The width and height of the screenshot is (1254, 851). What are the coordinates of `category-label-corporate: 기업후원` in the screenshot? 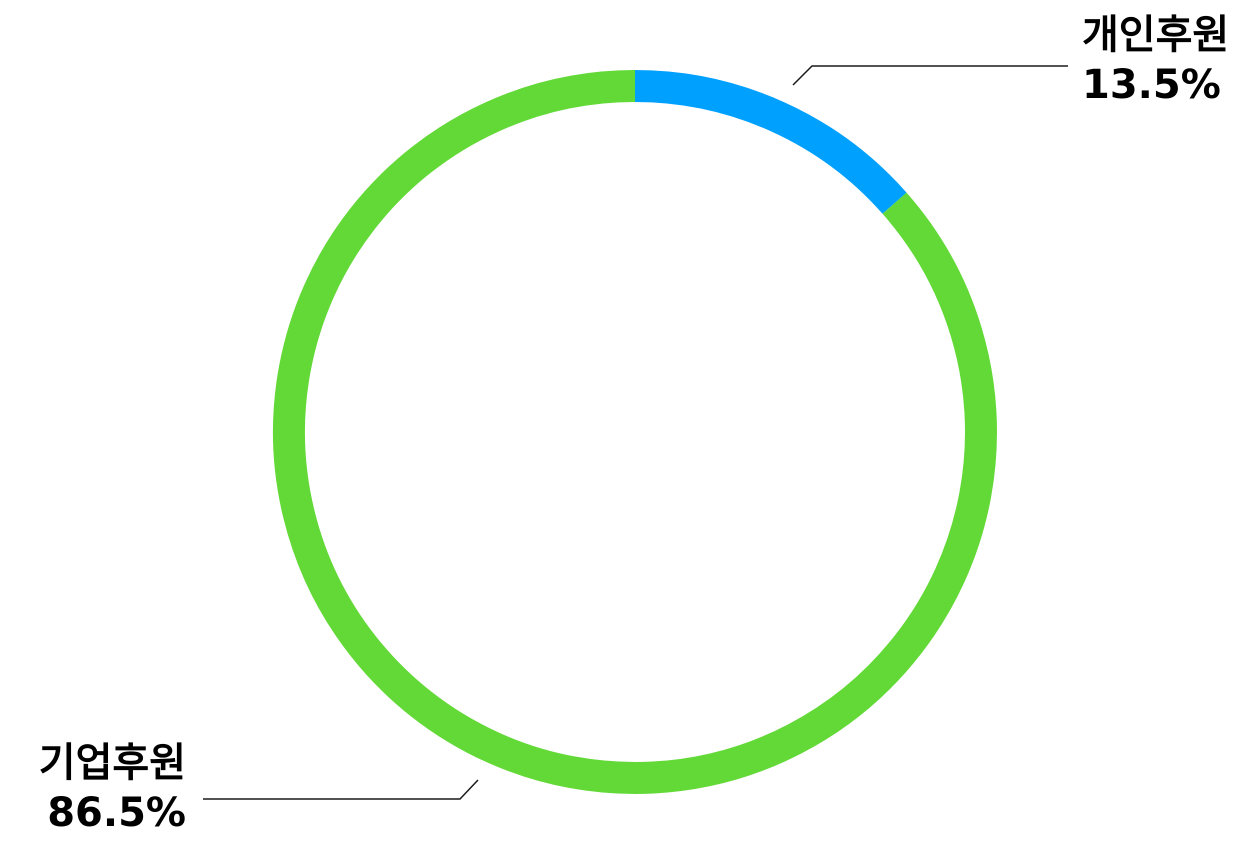 It's located at (112, 763).